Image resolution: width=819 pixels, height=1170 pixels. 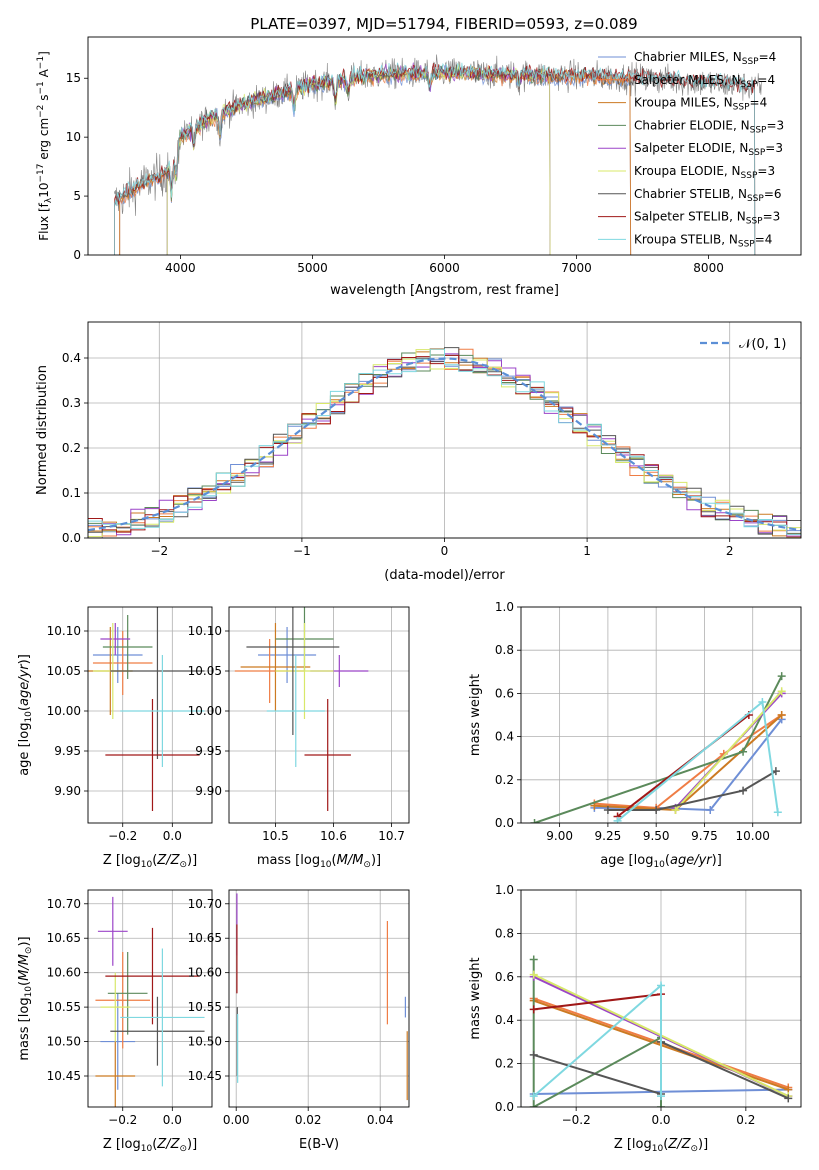 I want to click on model-kroupa-stelib, so click(x=435, y=158).